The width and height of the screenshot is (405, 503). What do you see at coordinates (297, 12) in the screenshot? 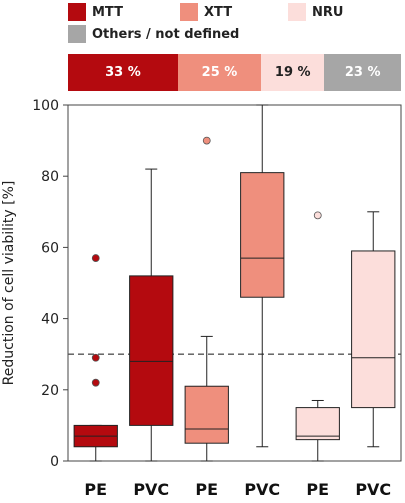
I see `legend-swatch-nru` at bounding box center [297, 12].